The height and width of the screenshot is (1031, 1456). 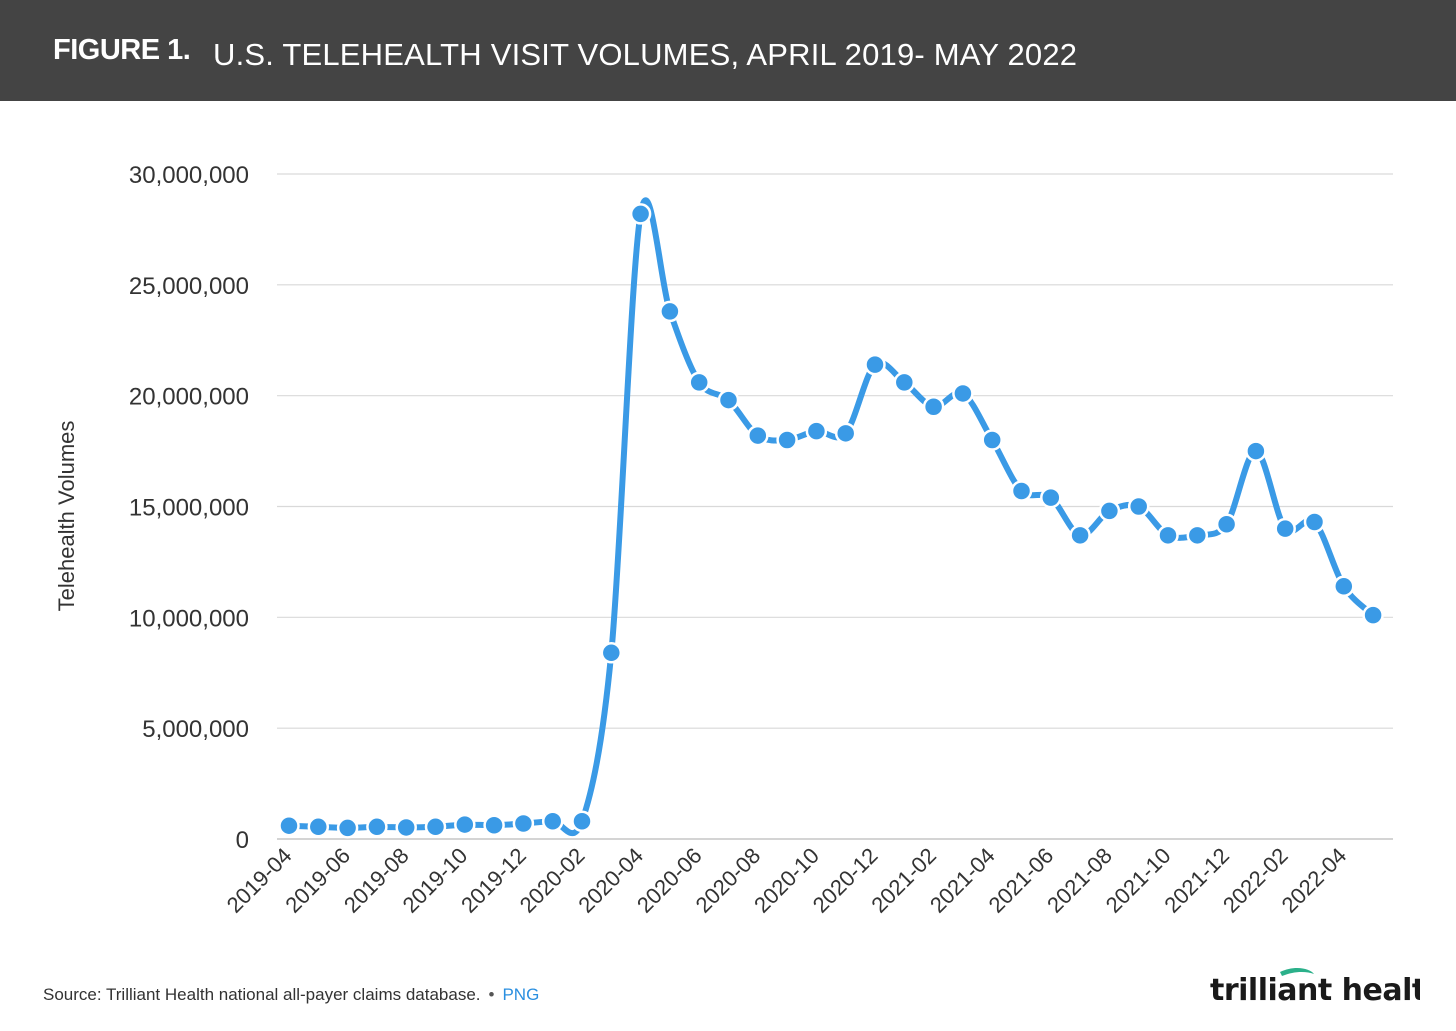 I want to click on x-tick-label: 2020-10, so click(x=786, y=880).